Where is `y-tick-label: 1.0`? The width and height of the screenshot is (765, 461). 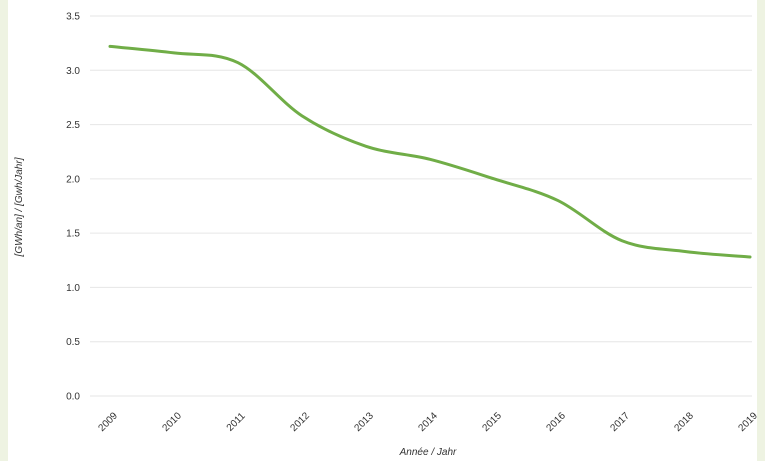
y-tick-label: 1.0 is located at coordinates (73, 288).